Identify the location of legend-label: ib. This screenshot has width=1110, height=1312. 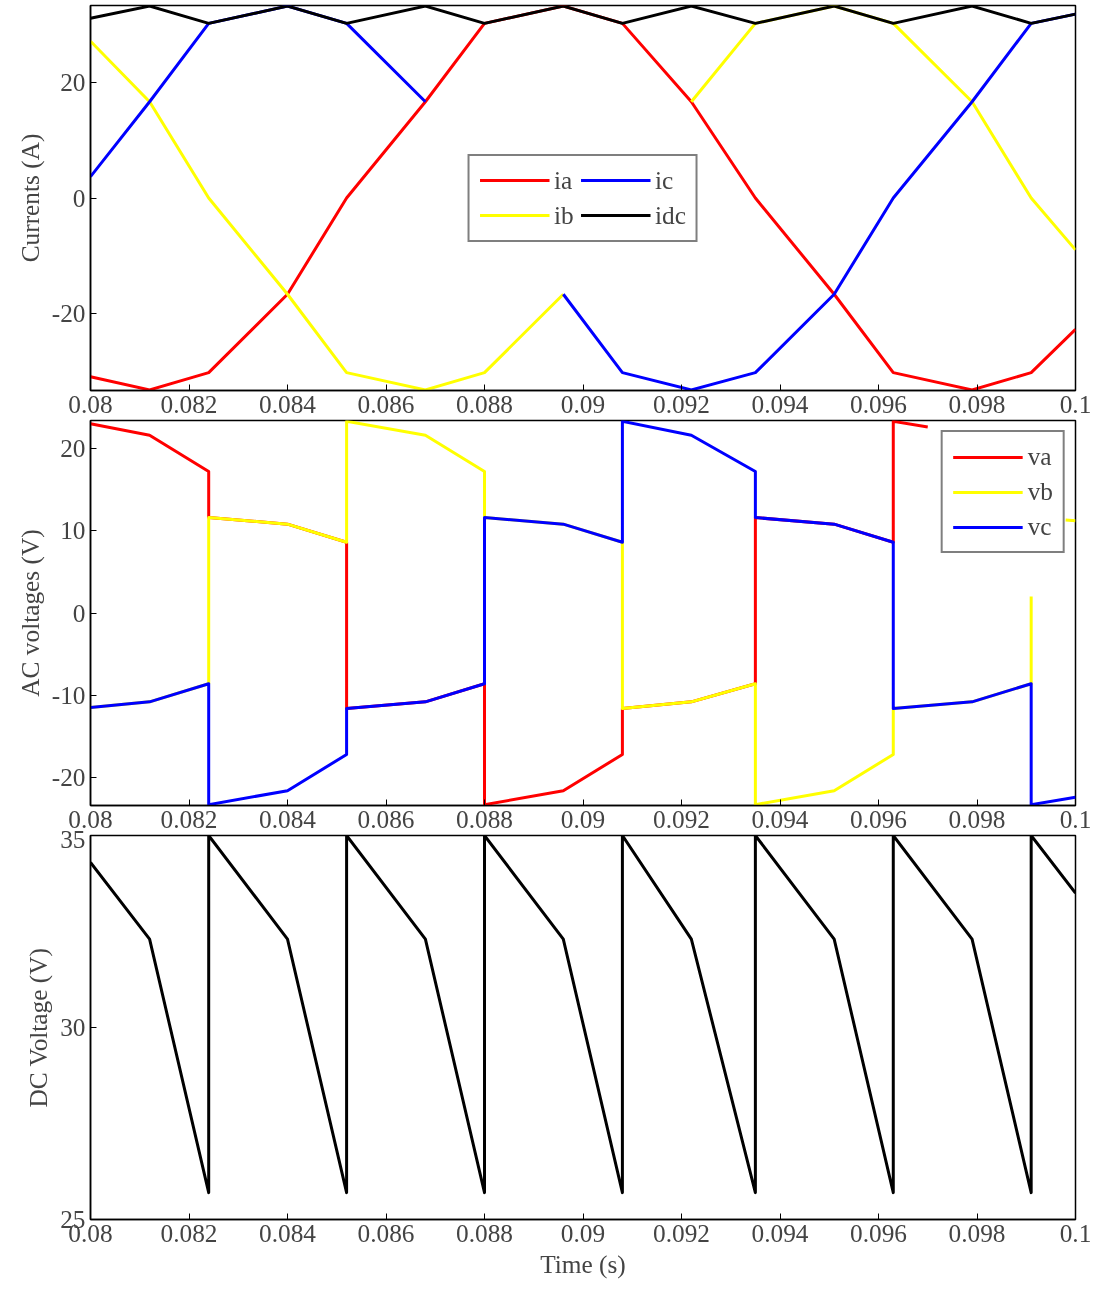
(564, 215).